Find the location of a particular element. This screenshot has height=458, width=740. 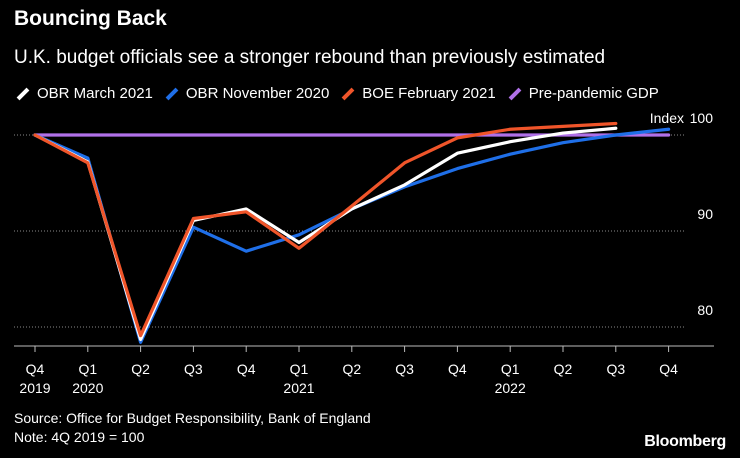

y-tick-label-100: 100 is located at coordinates (702, 118).